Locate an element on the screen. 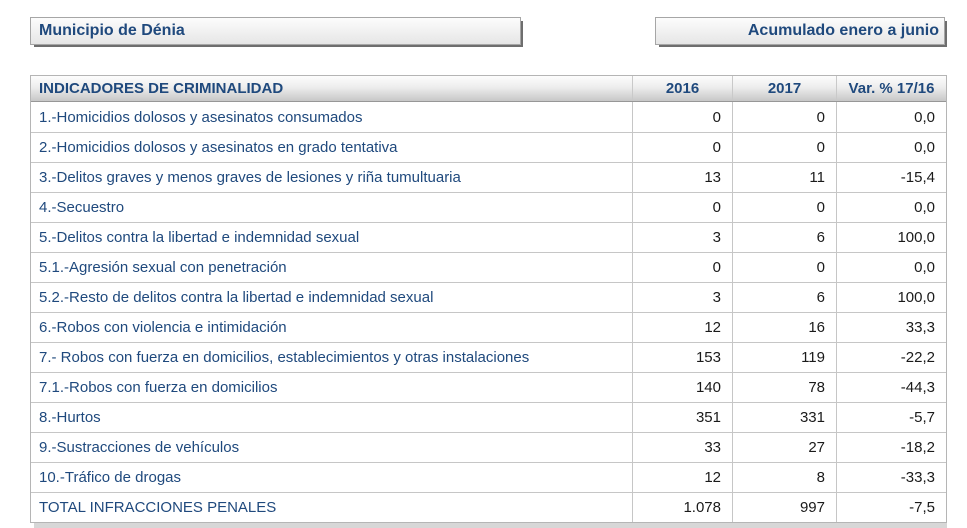 Image resolution: width=967 pixels, height=528 pixels. value-var: -18,2 is located at coordinates (891, 447).